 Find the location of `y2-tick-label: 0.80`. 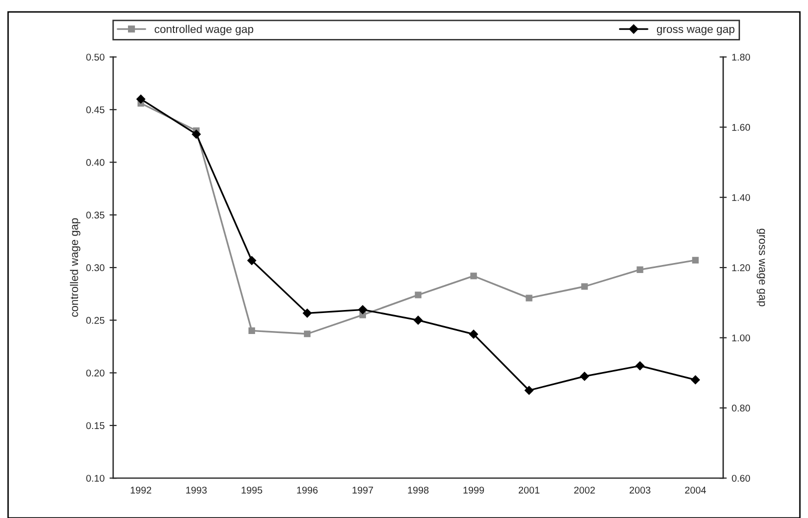

y2-tick-label: 0.80 is located at coordinates (741, 408).